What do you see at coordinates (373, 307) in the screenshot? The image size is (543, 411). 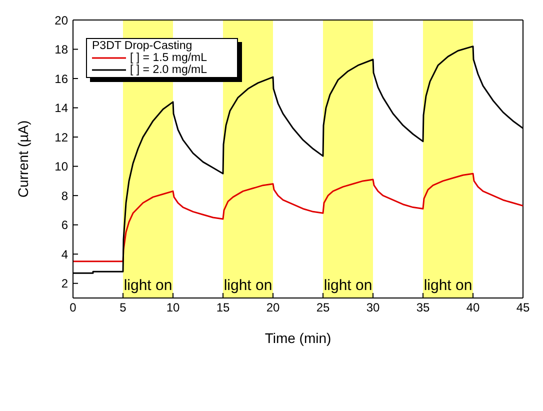 I see `x-tick-label: 30` at bounding box center [373, 307].